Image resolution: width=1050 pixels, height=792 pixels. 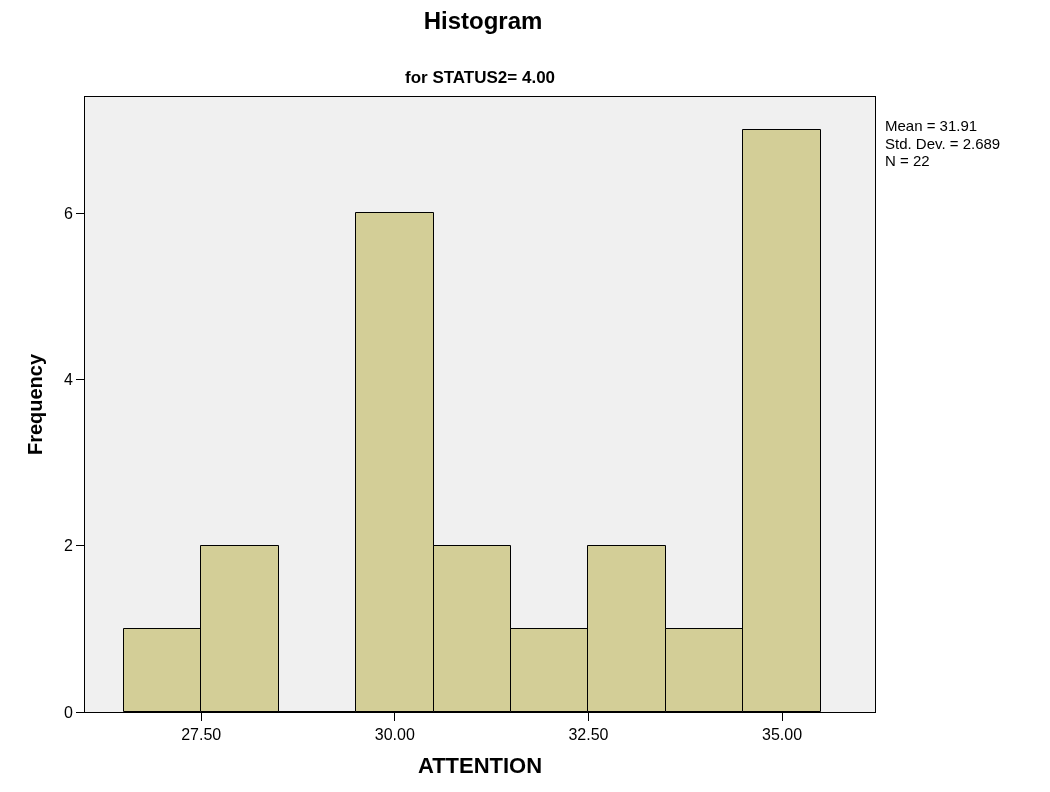 What do you see at coordinates (931, 125) in the screenshot?
I see `text: Mean = 31.91` at bounding box center [931, 125].